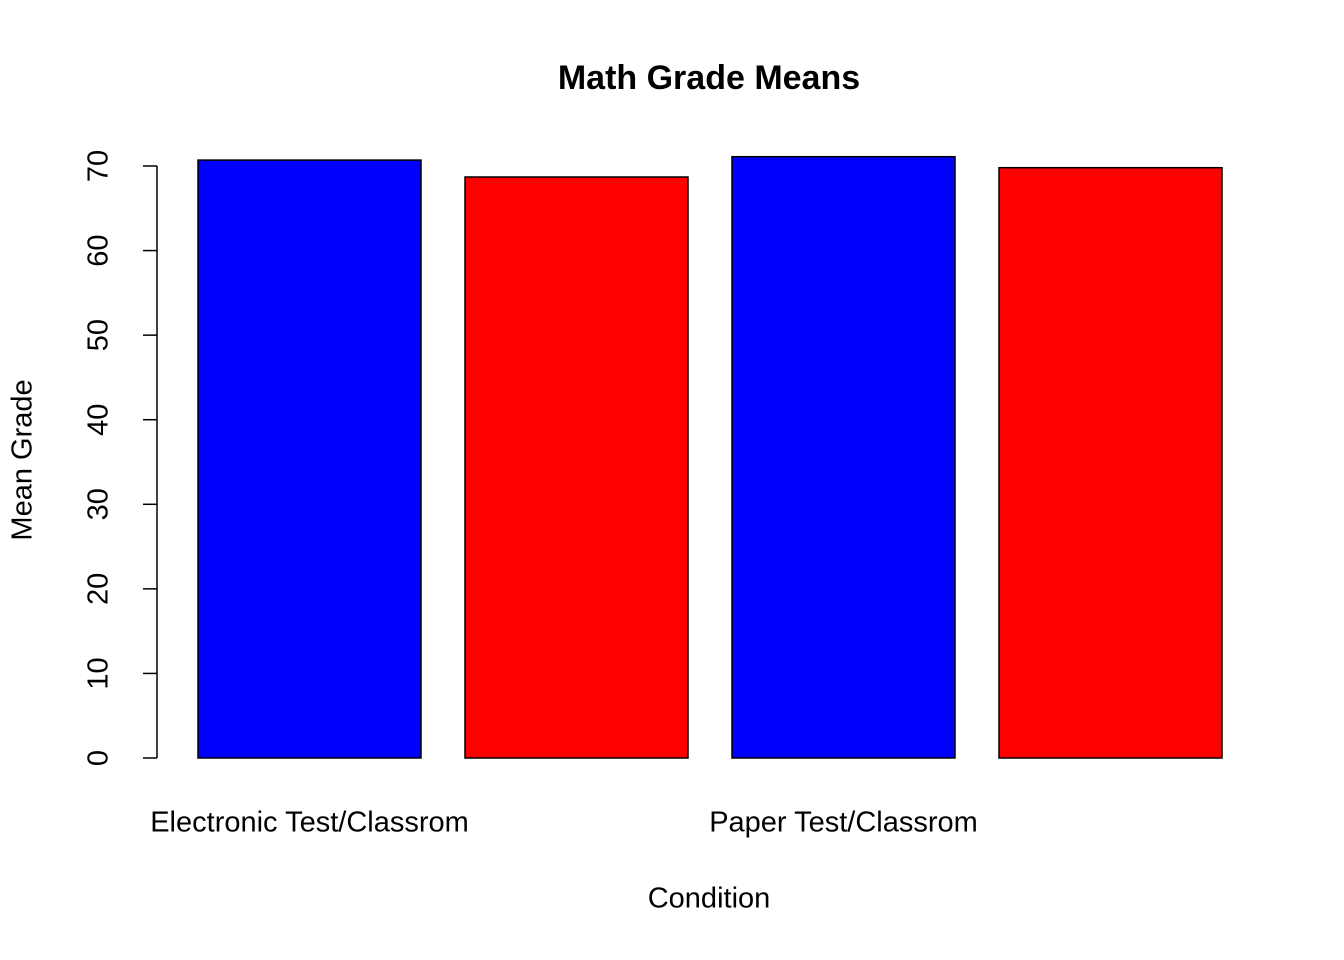 The width and height of the screenshot is (1344, 960). Describe the element at coordinates (99, 420) in the screenshot. I see `y-tick-label: 40` at that location.